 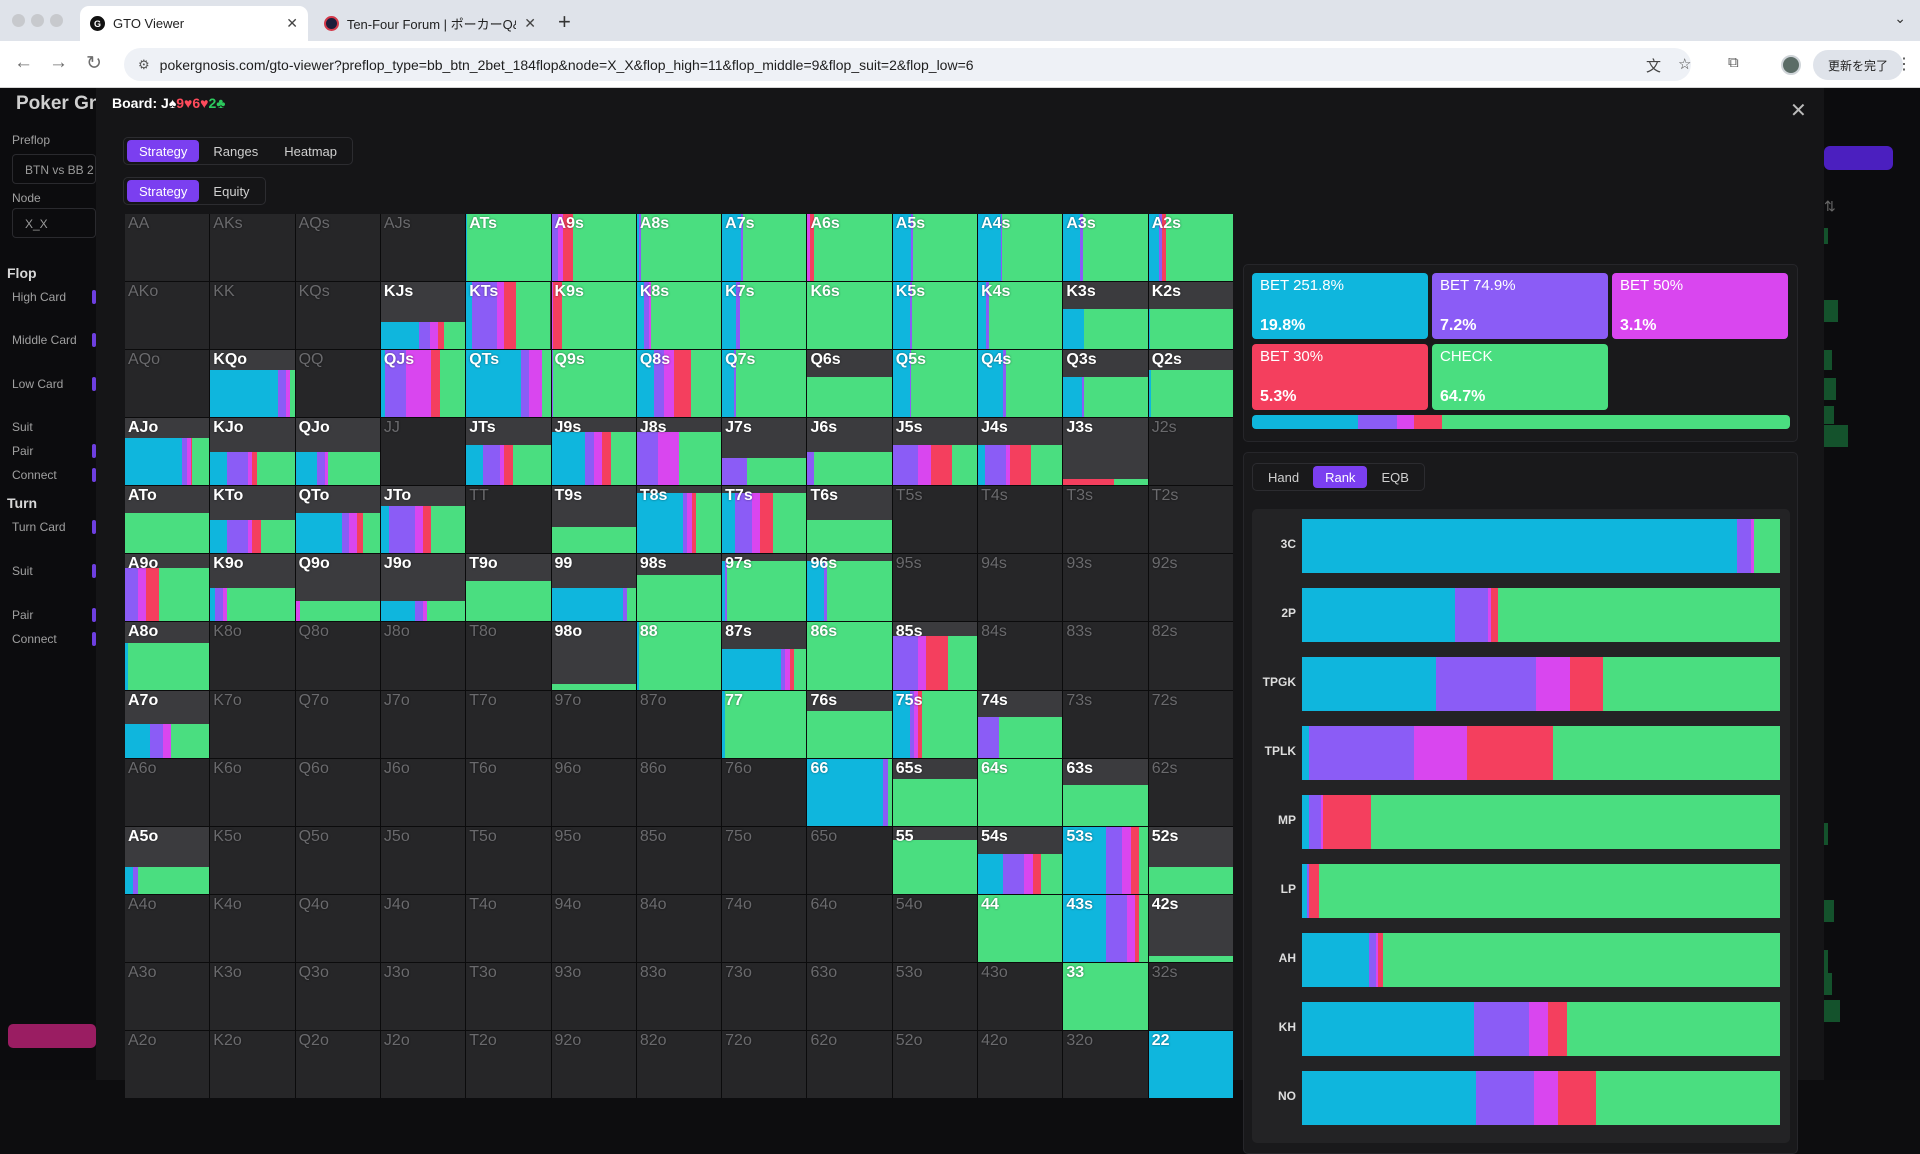 I want to click on hand-cell-K9o: K9o, so click(x=252, y=588).